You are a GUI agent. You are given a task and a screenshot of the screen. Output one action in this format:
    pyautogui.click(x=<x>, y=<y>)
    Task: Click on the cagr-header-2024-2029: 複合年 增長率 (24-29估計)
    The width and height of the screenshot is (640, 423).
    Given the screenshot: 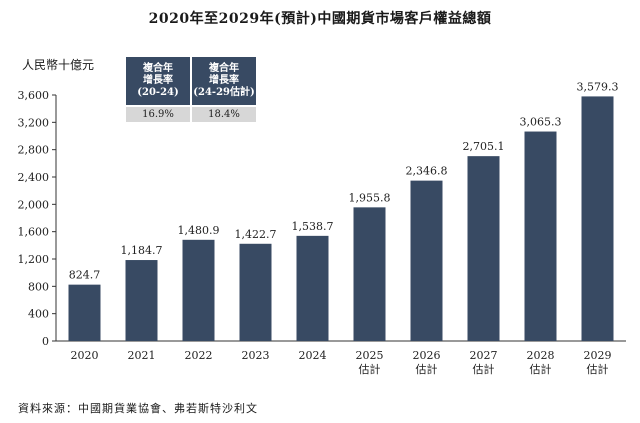 What is the action you would take?
    pyautogui.click(x=224, y=81)
    